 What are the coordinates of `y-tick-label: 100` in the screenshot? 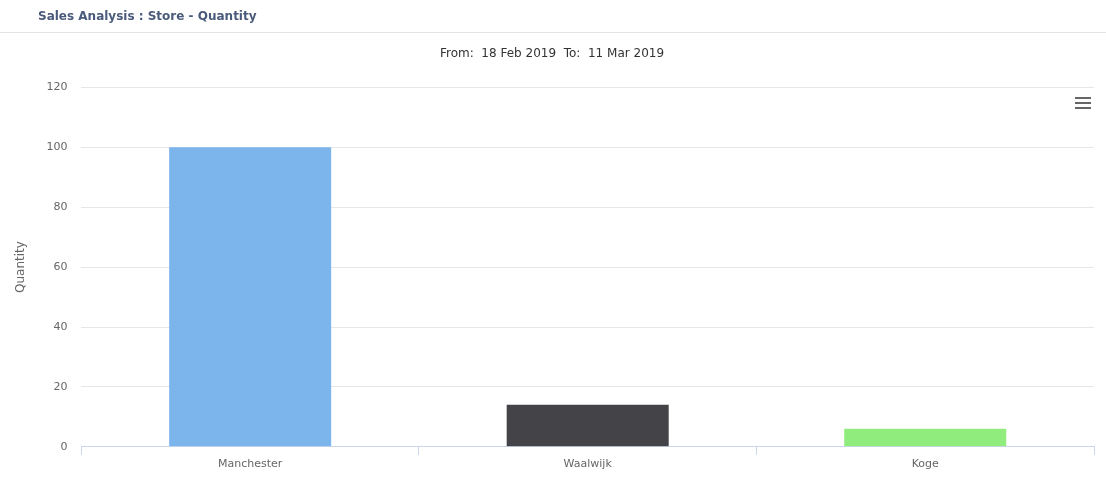 It's located at (57, 147).